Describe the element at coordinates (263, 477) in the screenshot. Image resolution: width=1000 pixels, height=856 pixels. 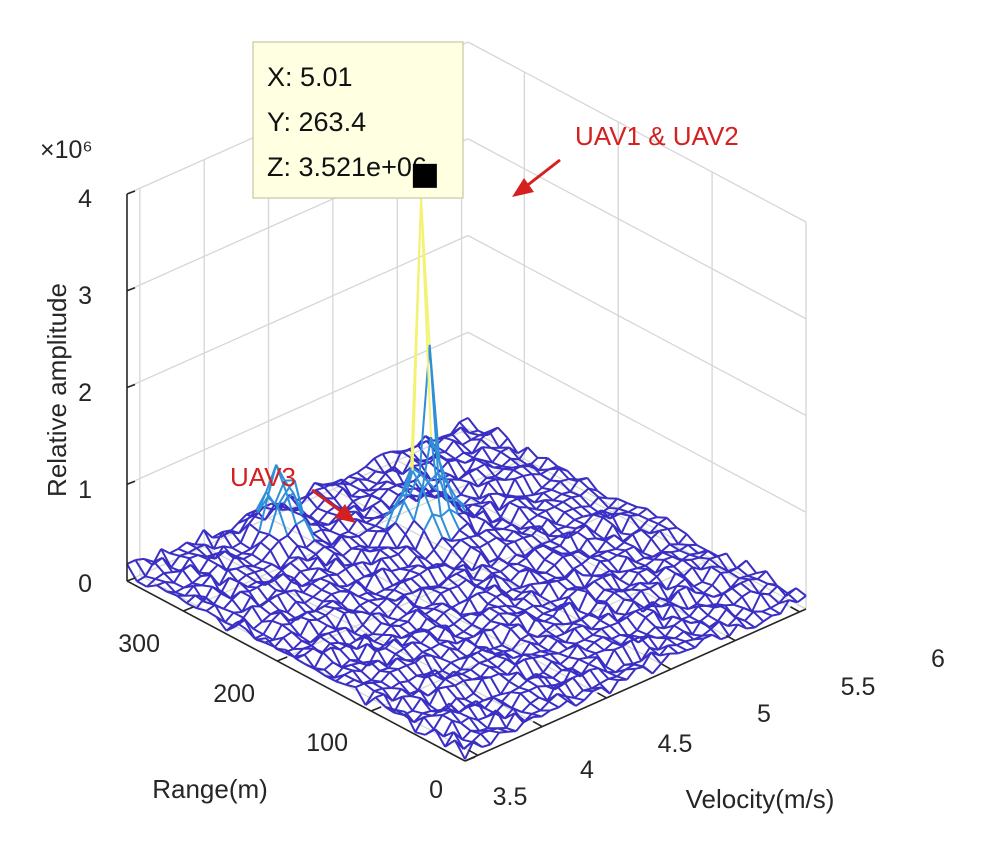
I see `annotation-uav3: UAV3` at that location.